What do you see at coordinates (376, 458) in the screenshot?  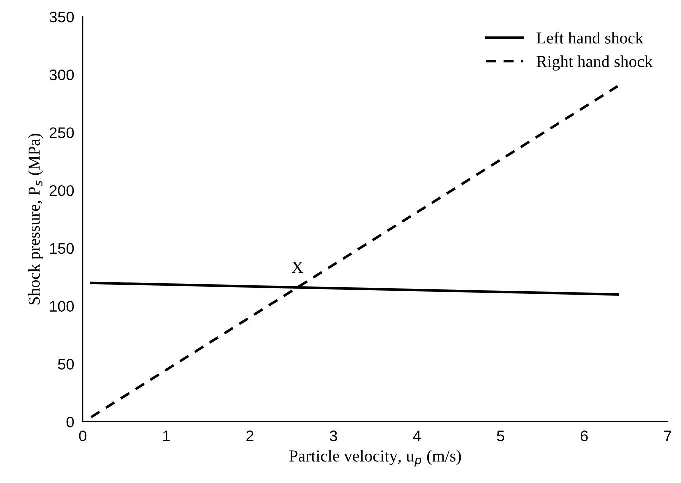 I see `x-axis-title: Particle velocity, u$_{p}$ (m/s)` at bounding box center [376, 458].